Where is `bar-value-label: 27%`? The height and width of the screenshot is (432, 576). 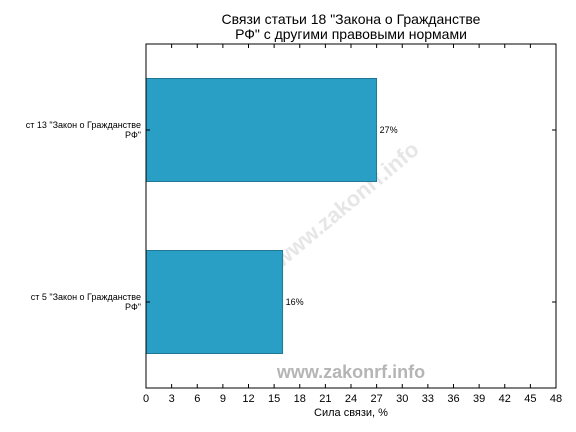 bar-value-label: 27% is located at coordinates (389, 130).